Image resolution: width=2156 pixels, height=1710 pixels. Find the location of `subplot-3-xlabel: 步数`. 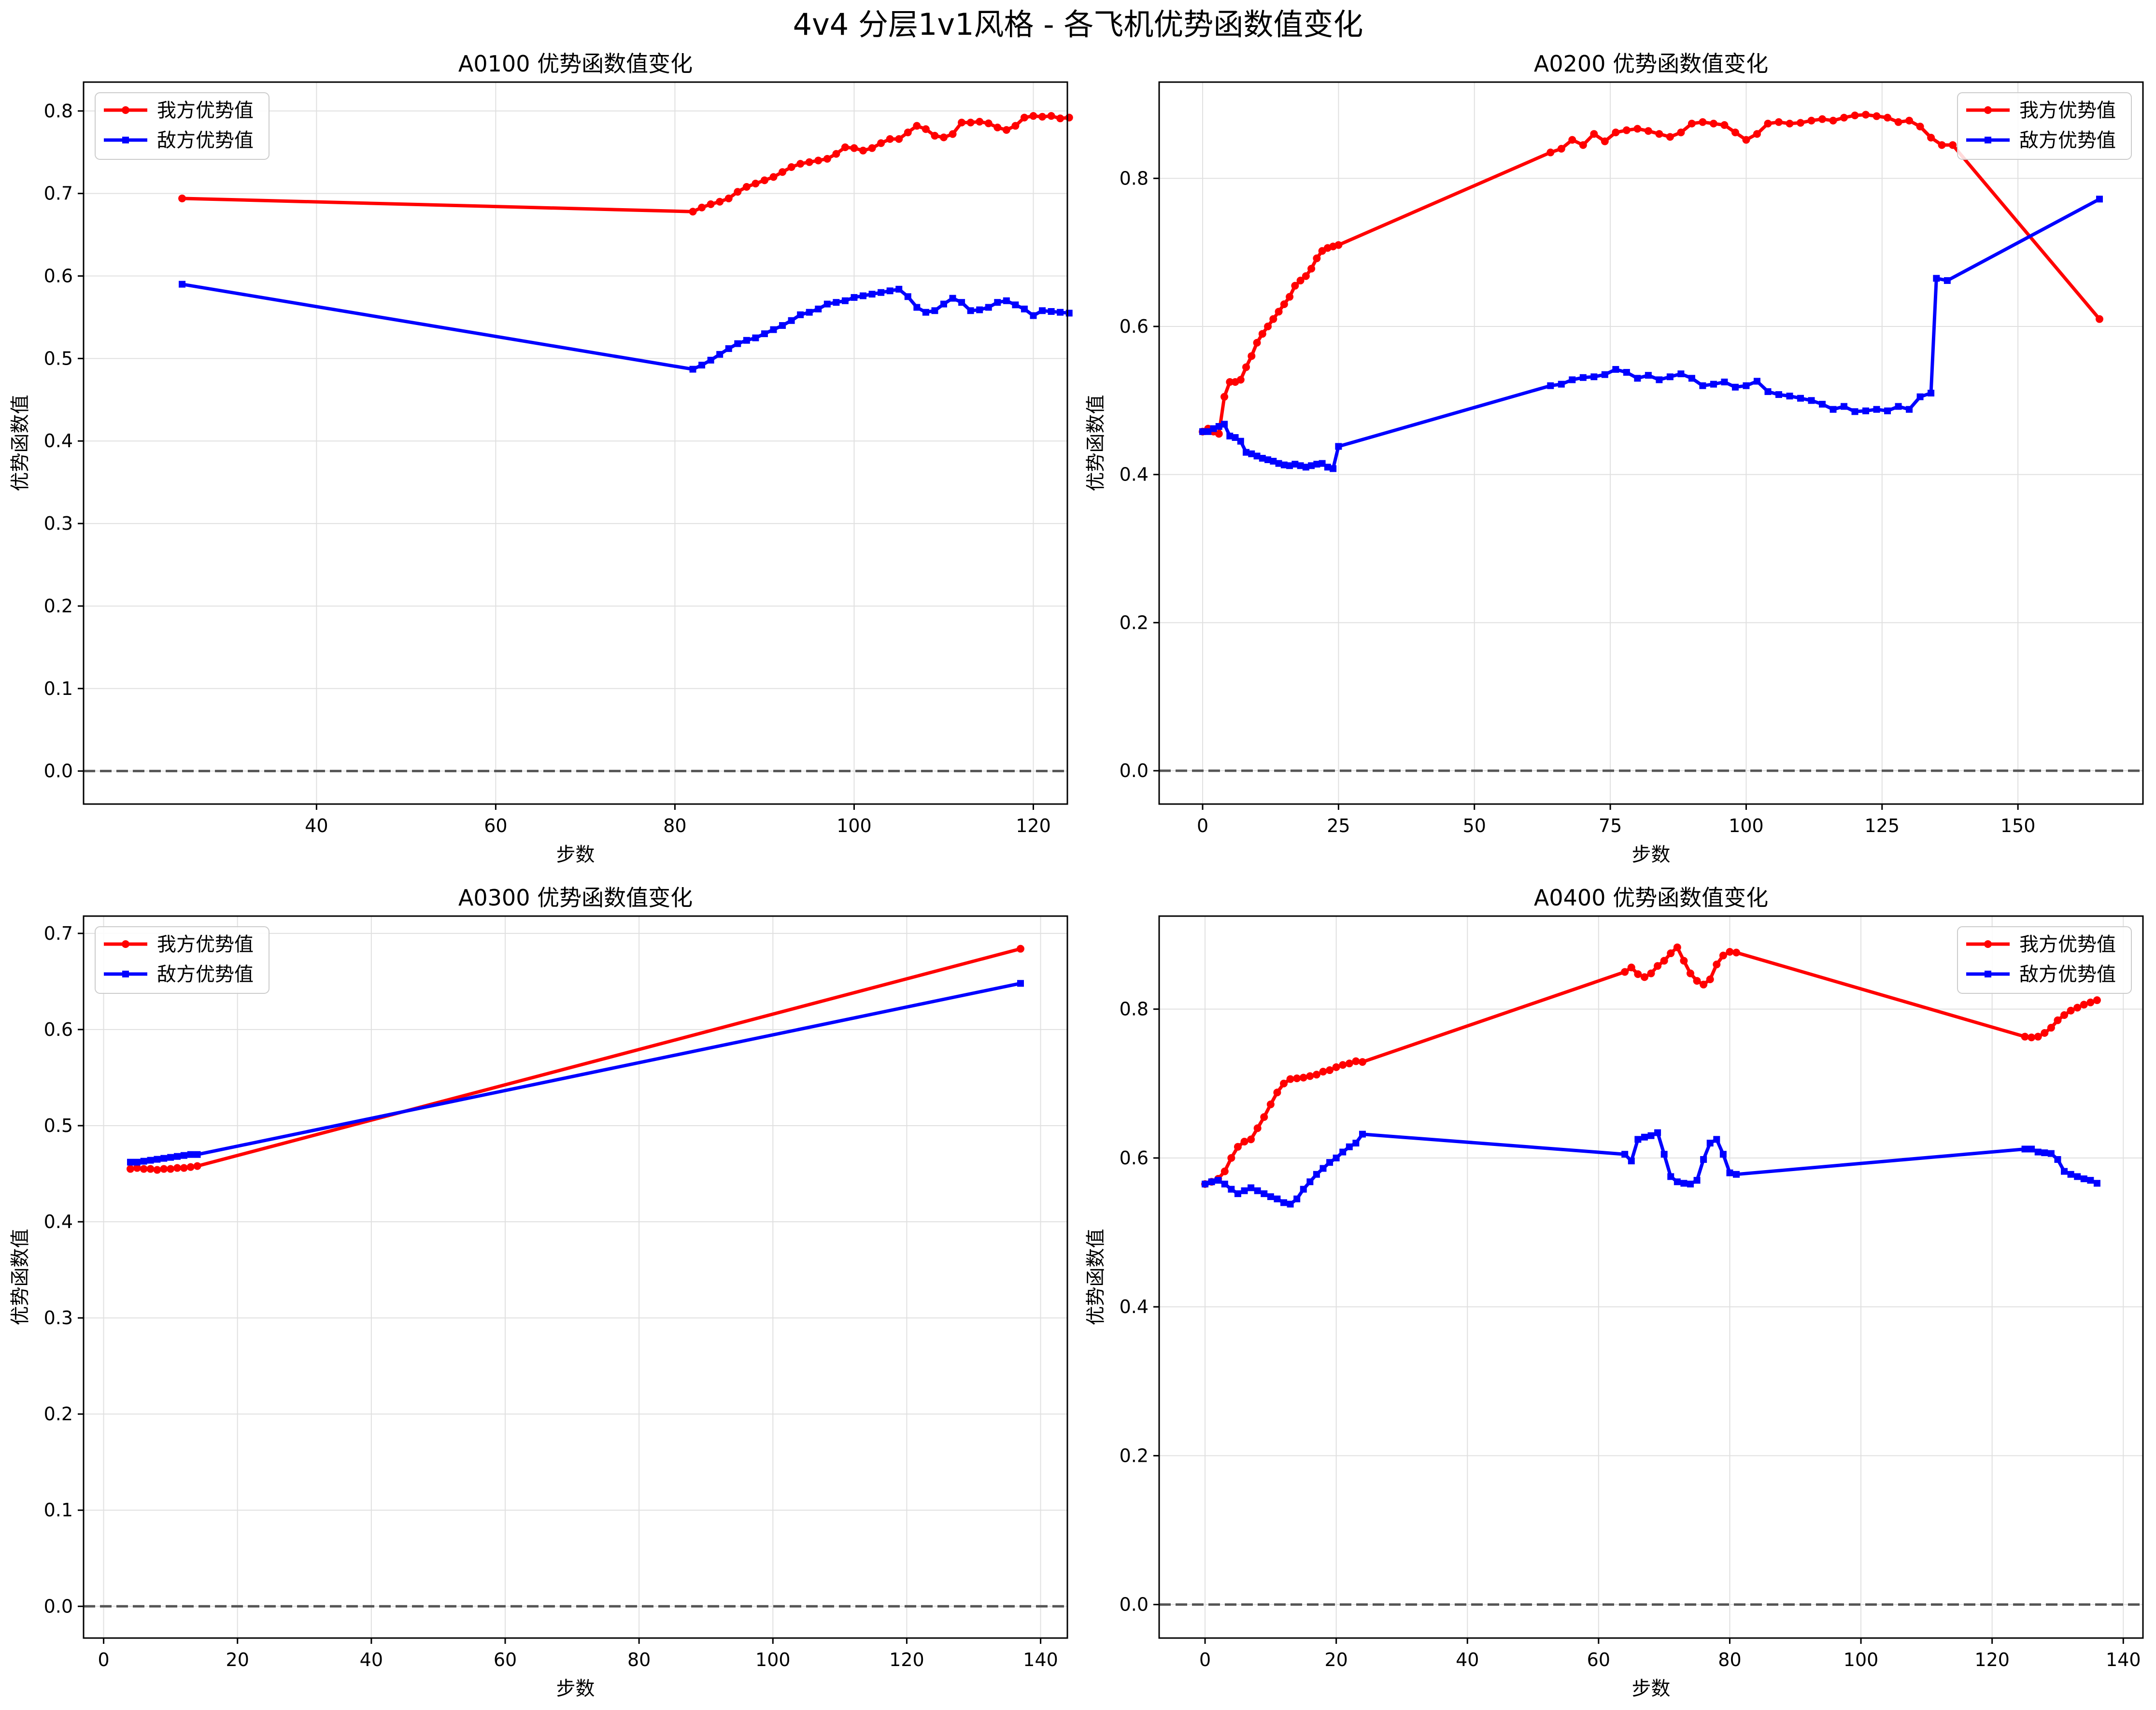

subplot-3-xlabel: 步数 is located at coordinates (575, 1689).